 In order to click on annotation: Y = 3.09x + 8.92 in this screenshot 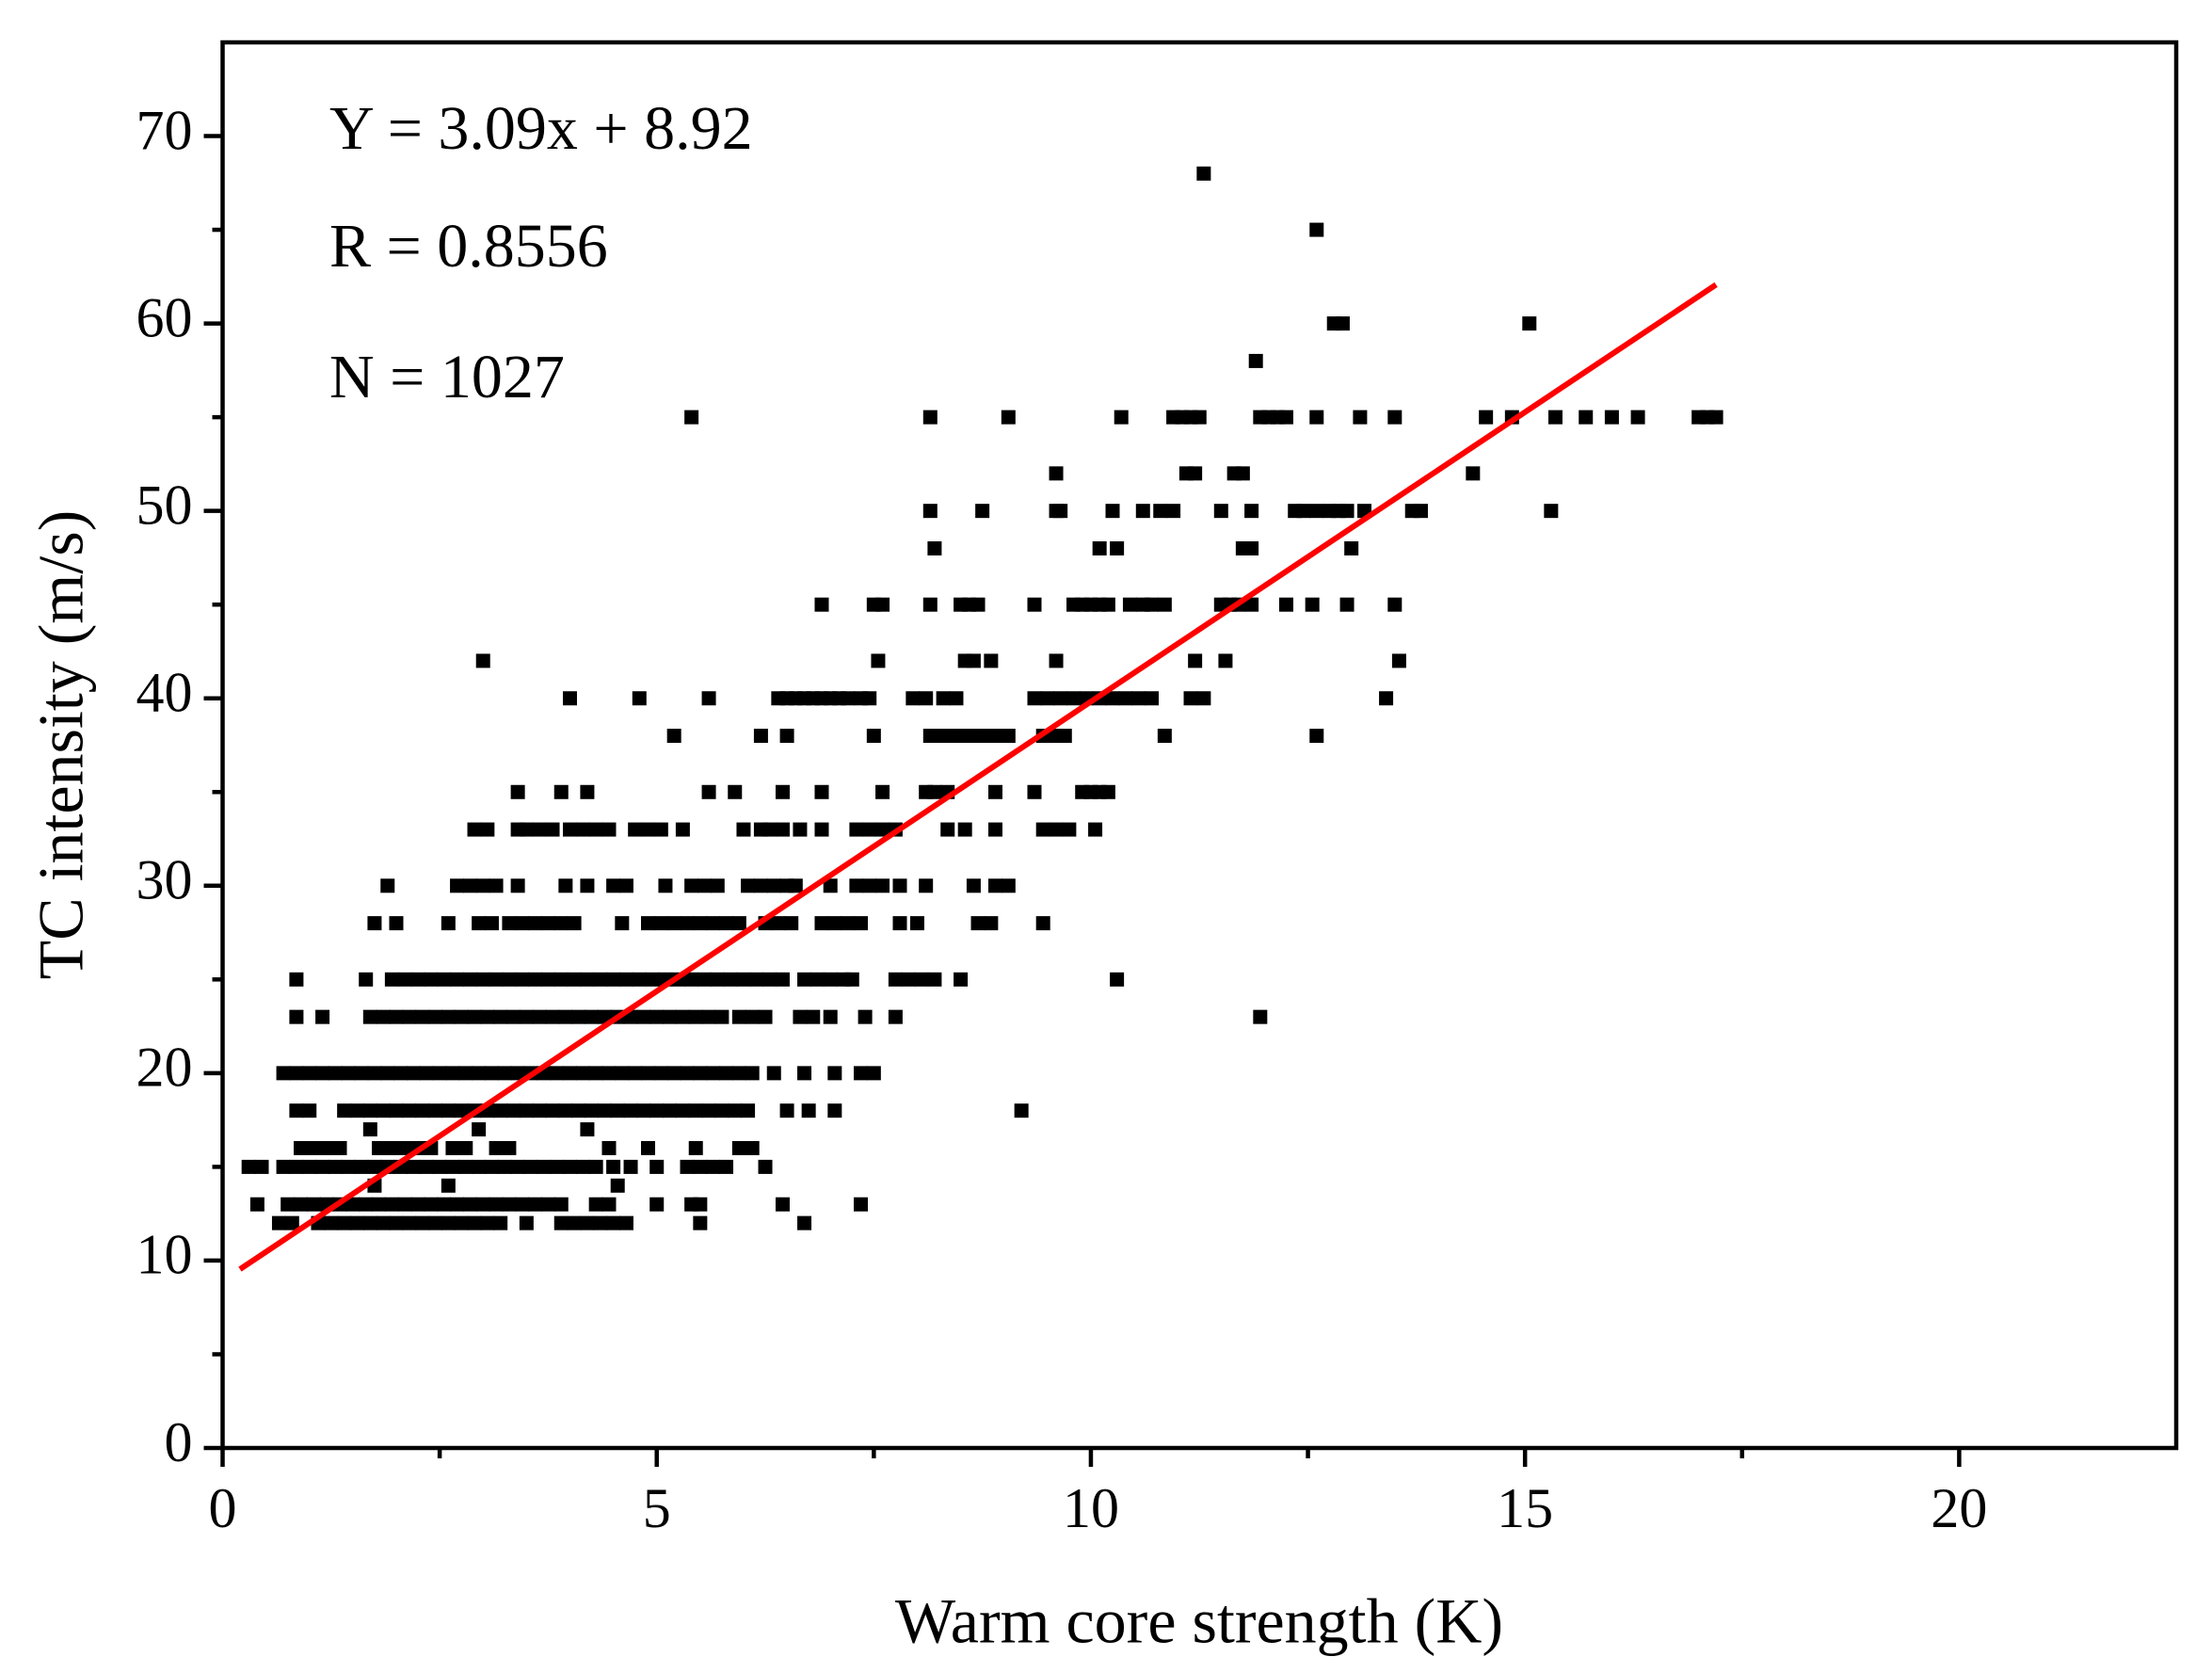, I will do `click(541, 129)`.